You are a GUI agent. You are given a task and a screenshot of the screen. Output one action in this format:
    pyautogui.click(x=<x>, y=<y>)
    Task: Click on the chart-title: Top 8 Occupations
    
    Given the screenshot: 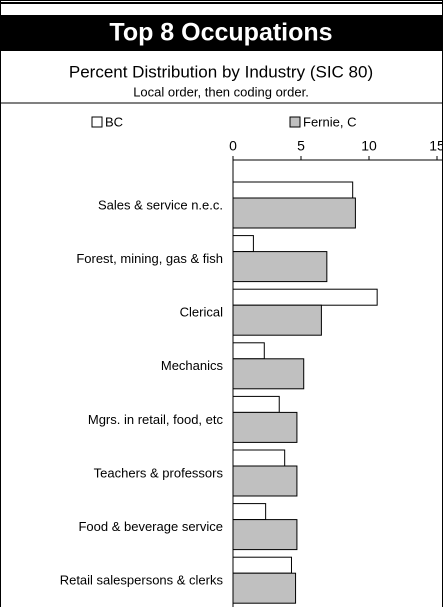 What is the action you would take?
    pyautogui.click(x=220, y=33)
    